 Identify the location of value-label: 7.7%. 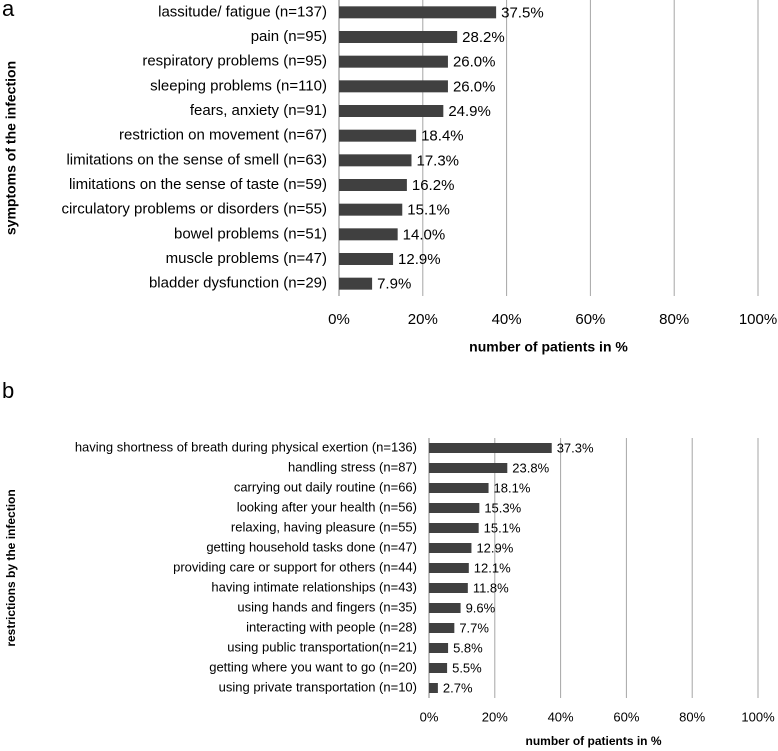
(474, 627).